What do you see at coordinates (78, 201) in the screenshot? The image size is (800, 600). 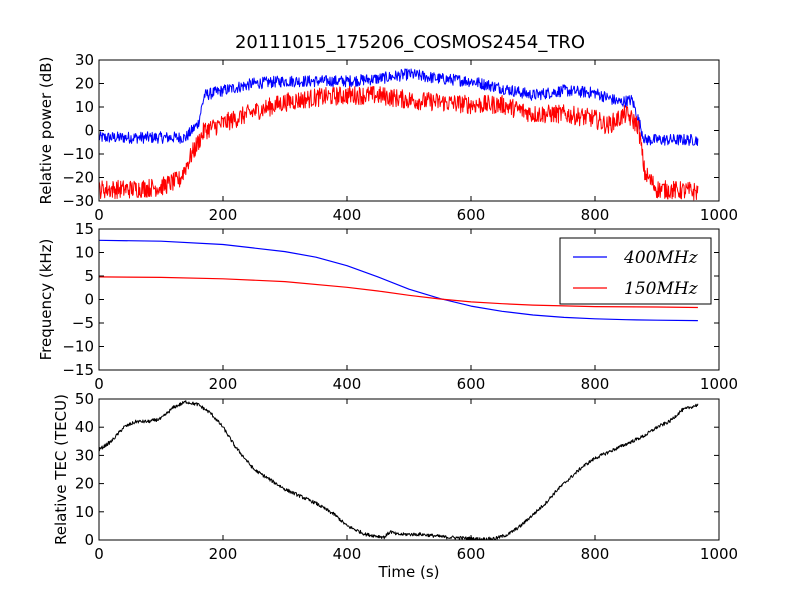 I see `y-tick-label: −30` at bounding box center [78, 201].